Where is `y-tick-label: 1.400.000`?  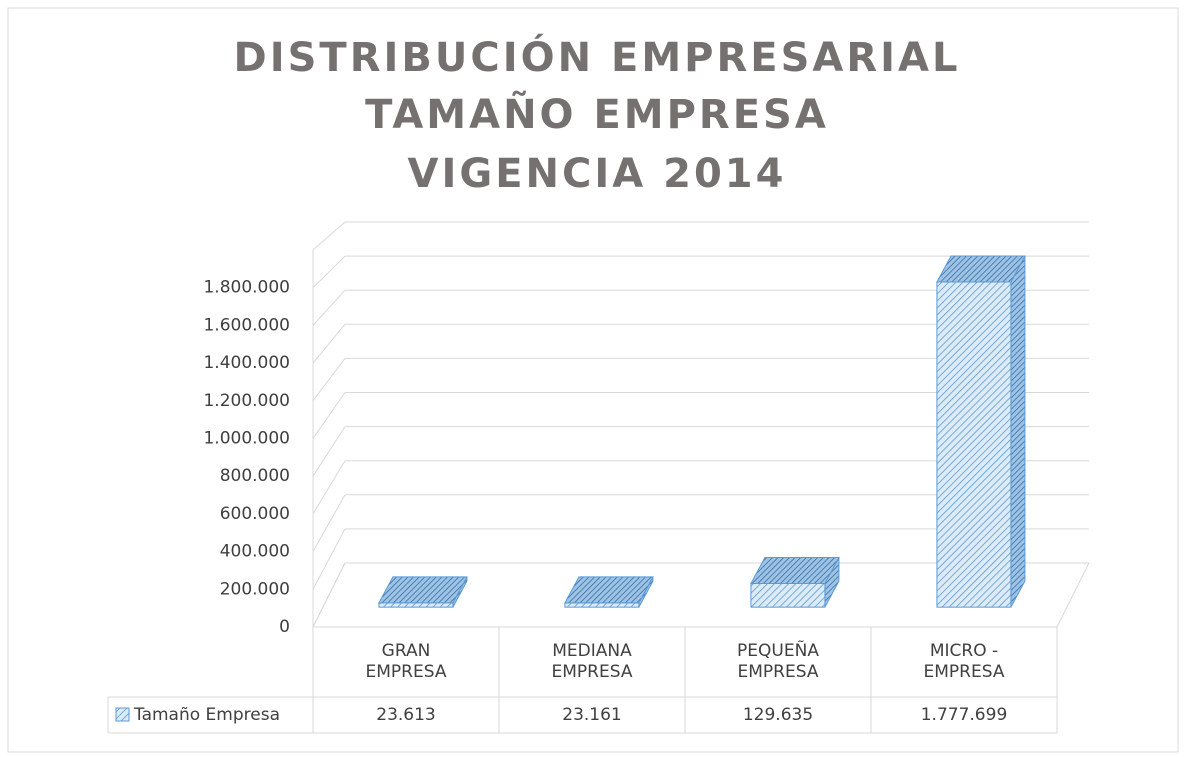 y-tick-label: 1.400.000 is located at coordinates (246, 363).